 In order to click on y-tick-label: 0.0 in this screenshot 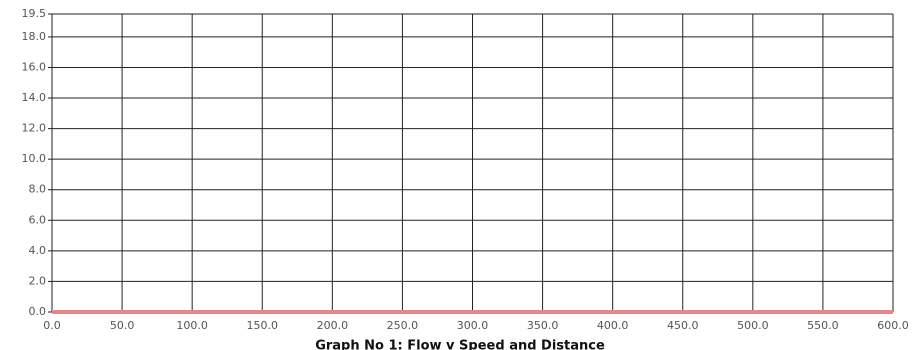, I will do `click(38, 311)`.